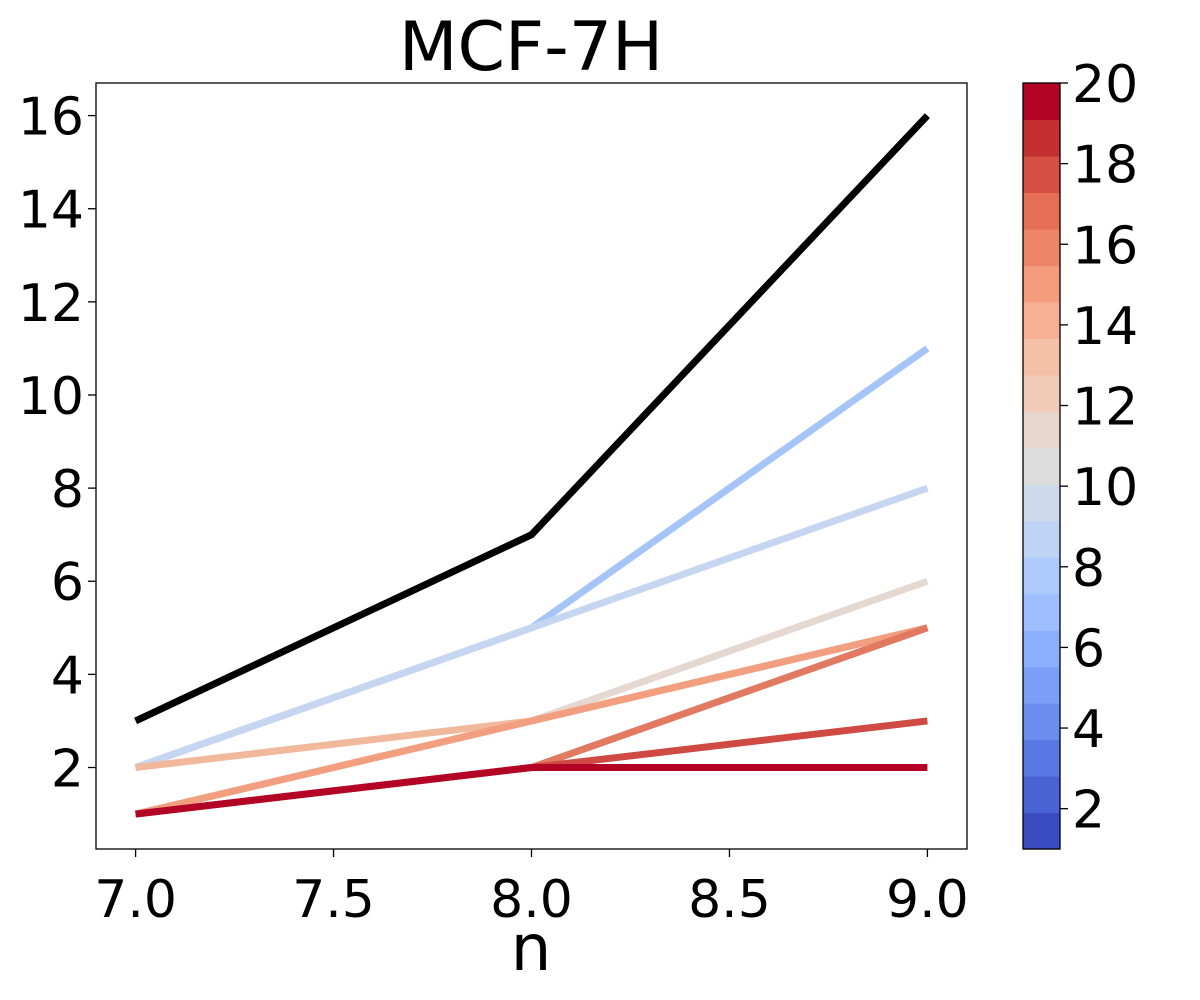  Describe the element at coordinates (67, 490) in the screenshot. I see `y-tick-label: 8` at that location.